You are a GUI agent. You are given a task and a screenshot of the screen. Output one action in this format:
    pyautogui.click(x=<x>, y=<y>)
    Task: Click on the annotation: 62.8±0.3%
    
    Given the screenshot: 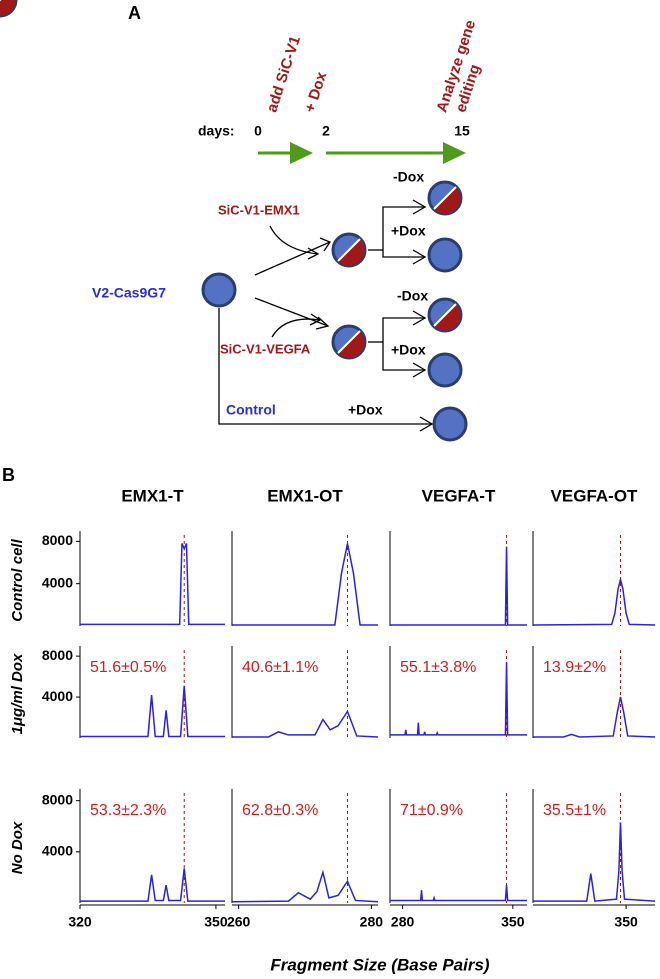 What is the action you would take?
    pyautogui.click(x=280, y=810)
    